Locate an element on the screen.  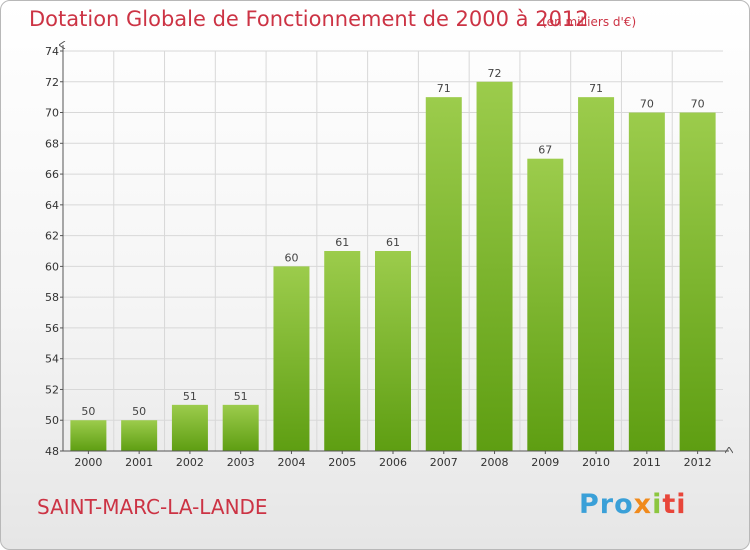
commune-name: SAINT-MARC-LA-LANDE is located at coordinates (152, 507).